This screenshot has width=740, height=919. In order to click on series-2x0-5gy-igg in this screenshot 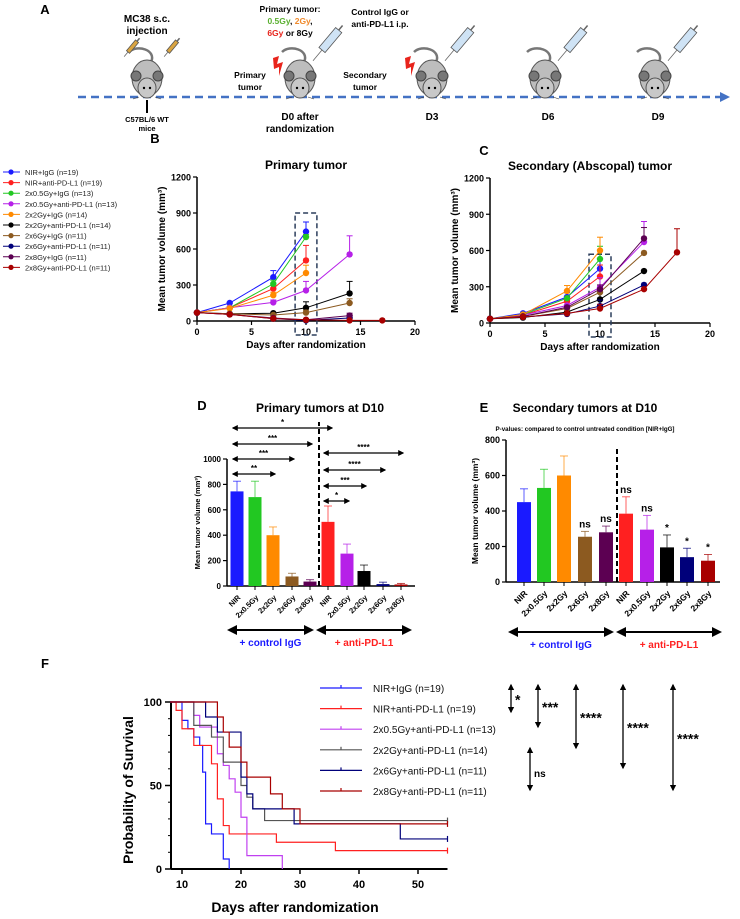, I will do `click(251, 274)`.